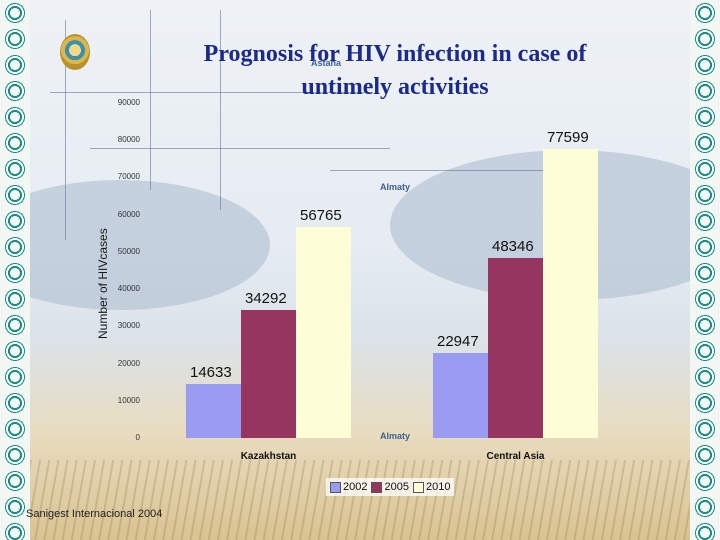 The width and height of the screenshot is (720, 540). What do you see at coordinates (213, 410) in the screenshot?
I see `bar-2002-kazakhstan` at bounding box center [213, 410].